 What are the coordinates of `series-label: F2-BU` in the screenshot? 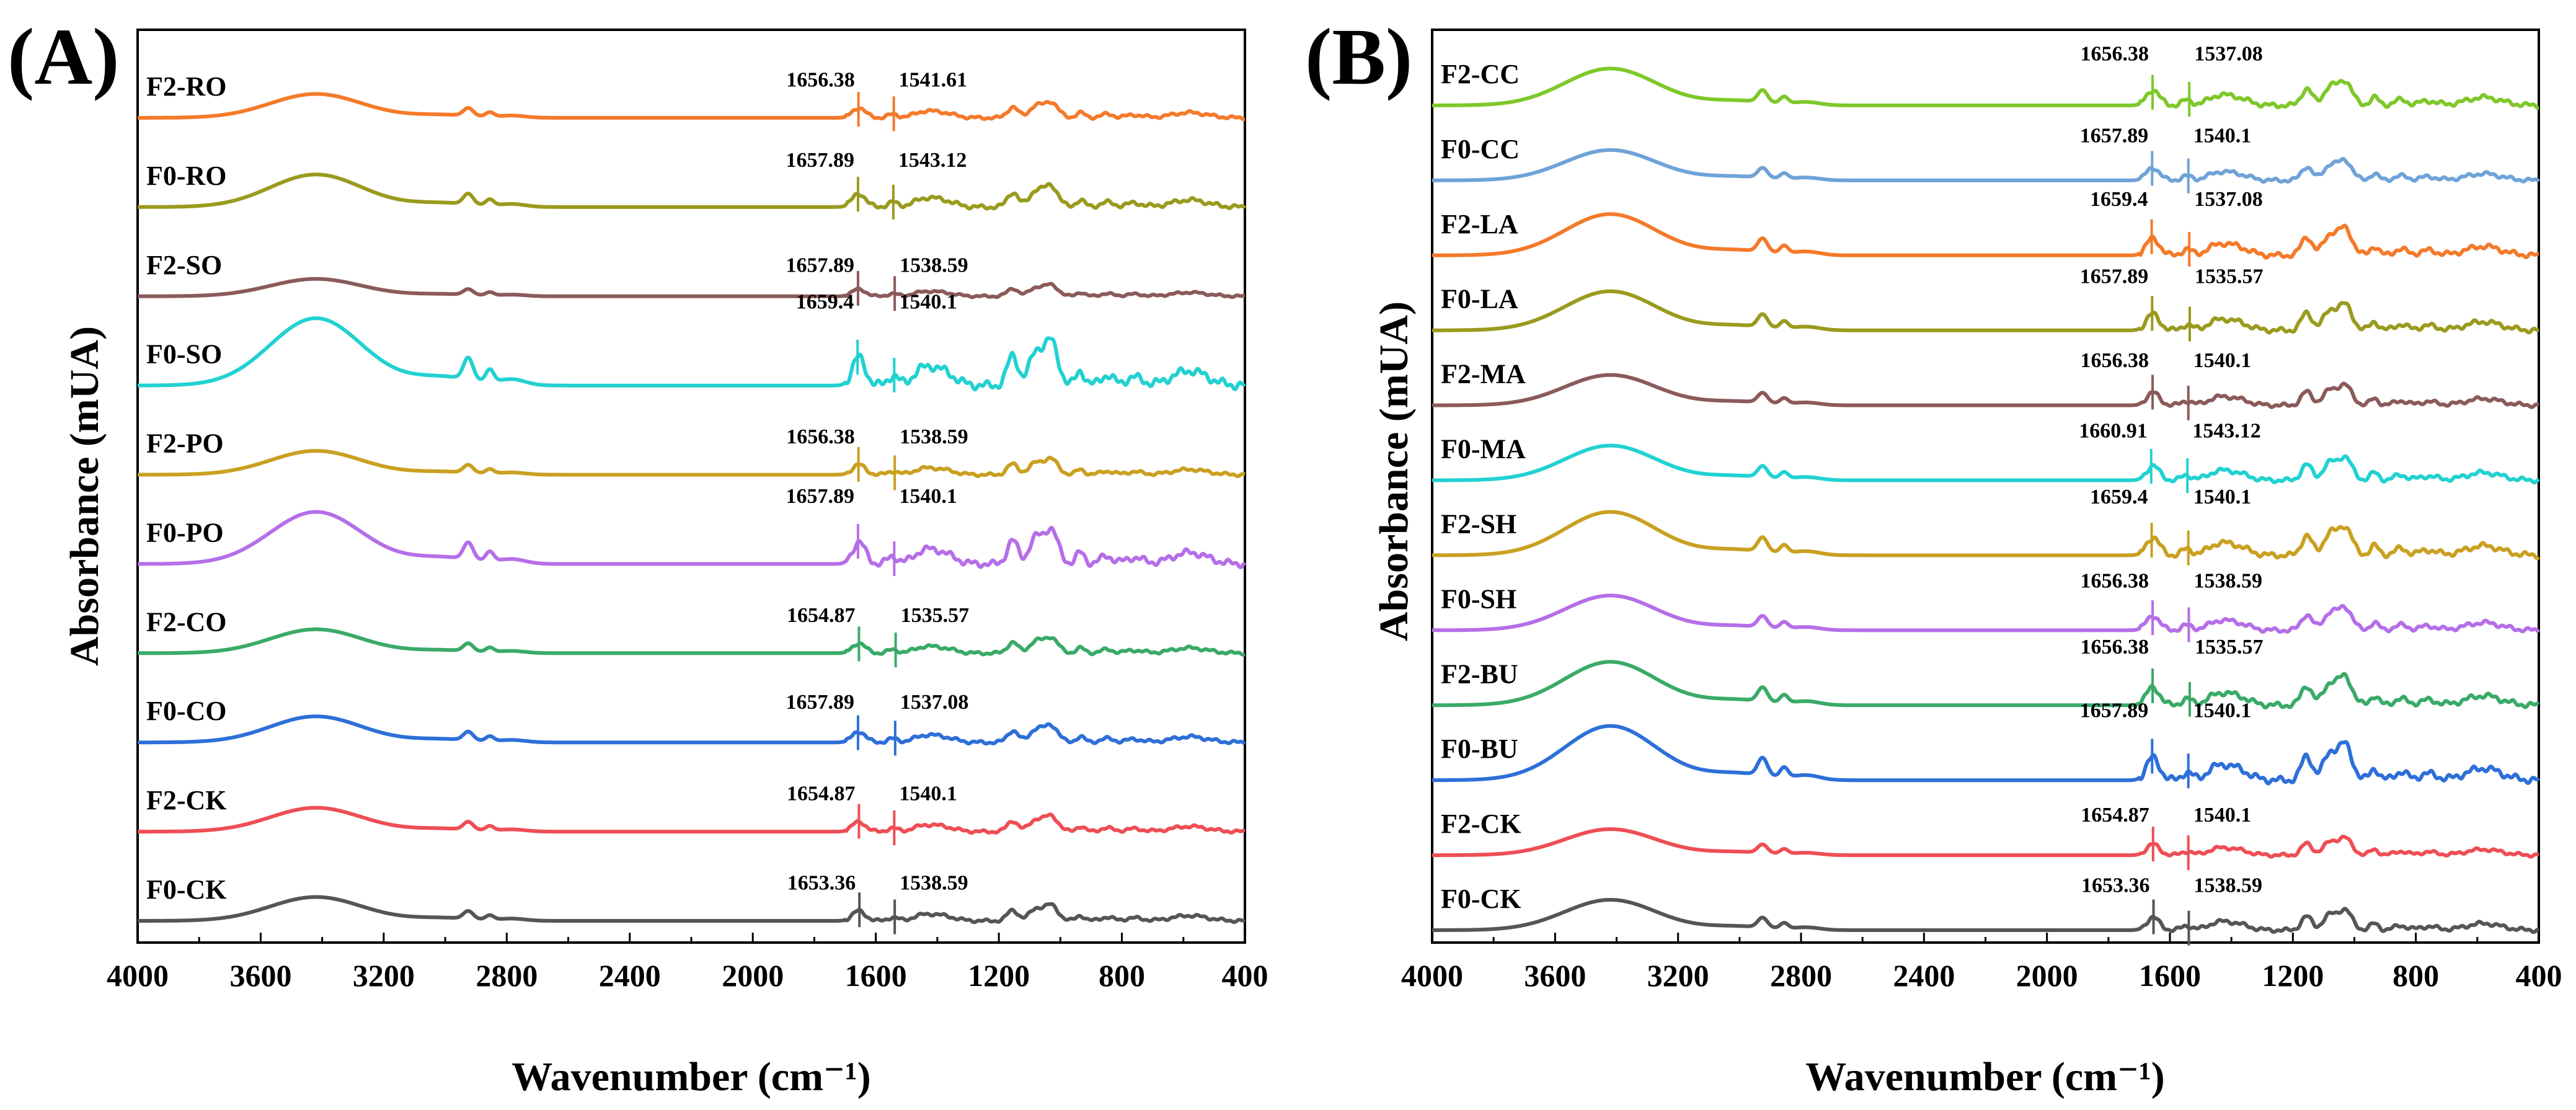 It's located at (1479, 674).